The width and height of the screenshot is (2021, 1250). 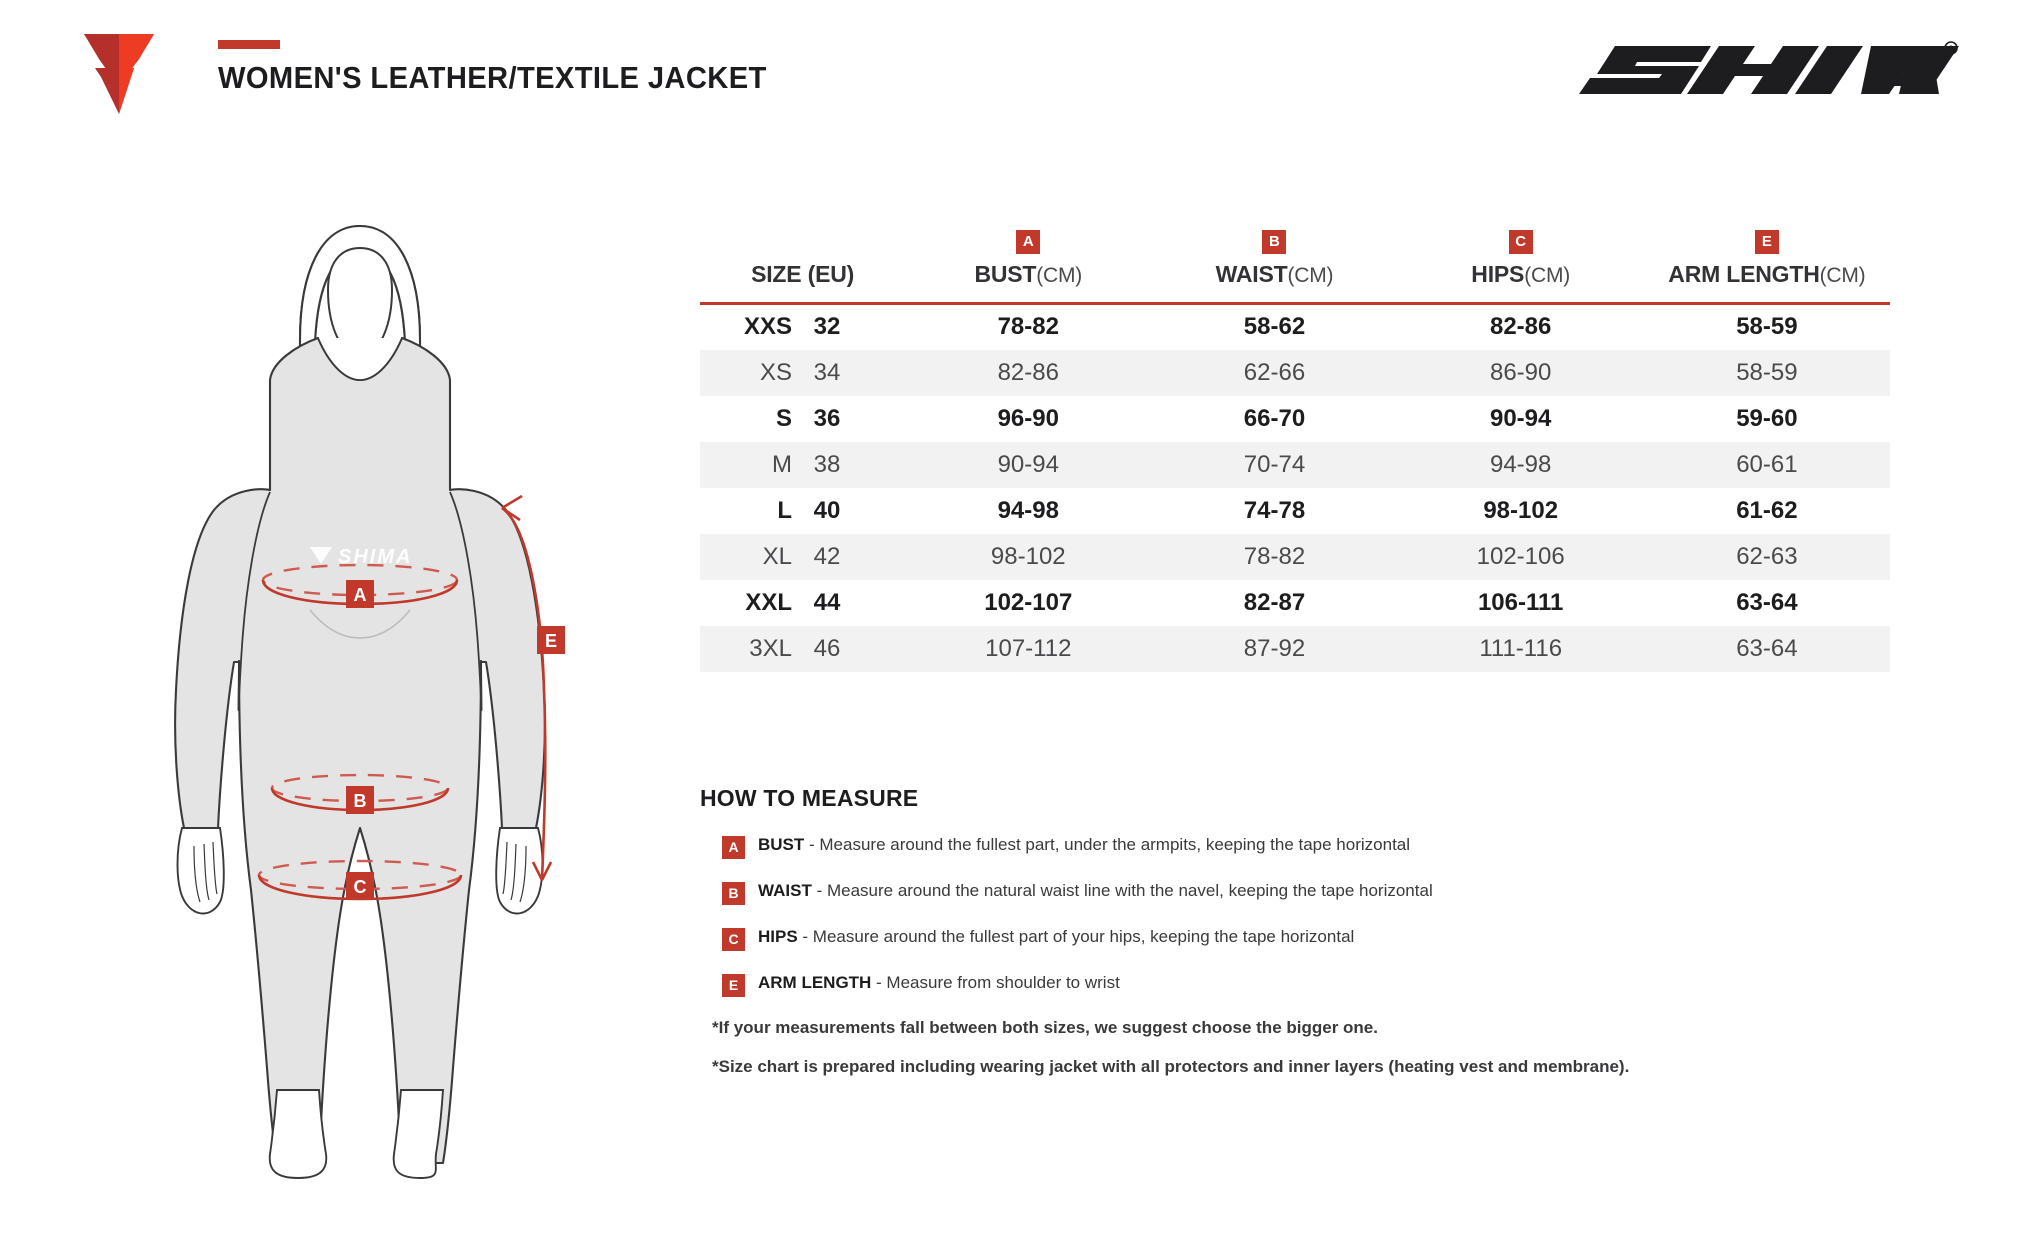 I want to click on cell-hips: 106-111, so click(x=1520, y=602).